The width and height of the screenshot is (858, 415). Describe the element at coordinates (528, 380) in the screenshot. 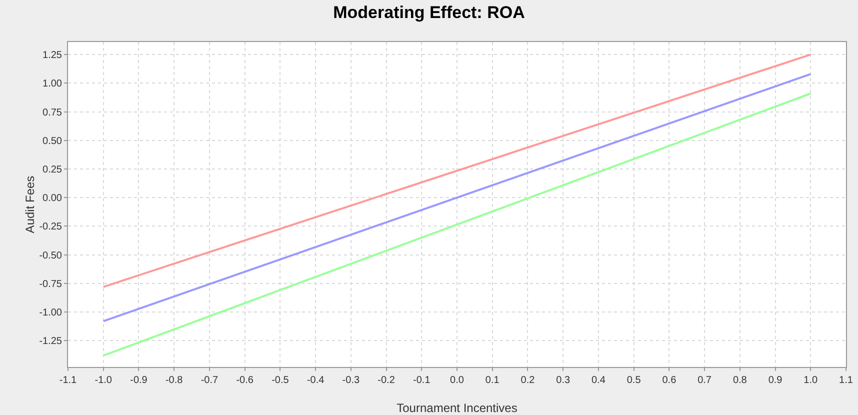

I see `x-tick-label: 0.2` at that location.